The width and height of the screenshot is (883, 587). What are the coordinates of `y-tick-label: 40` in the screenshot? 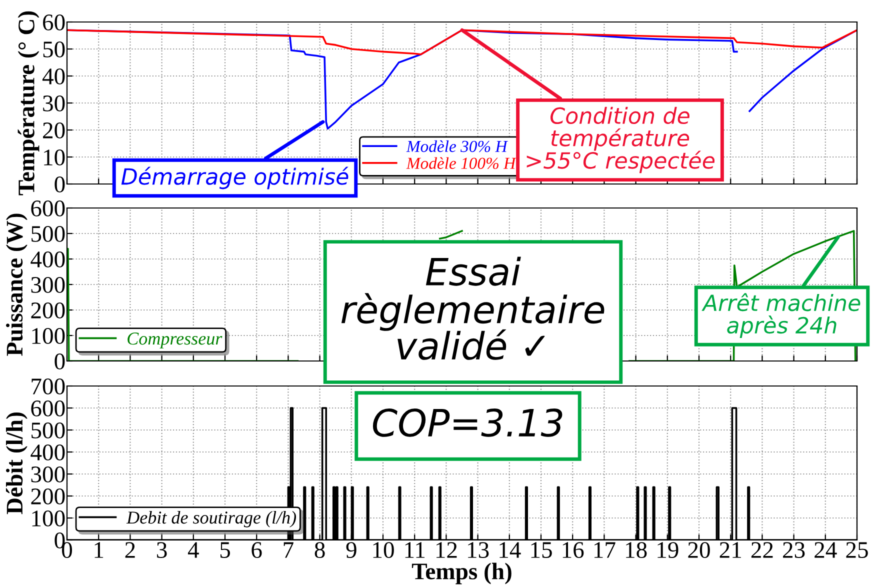 It's located at (53, 76).